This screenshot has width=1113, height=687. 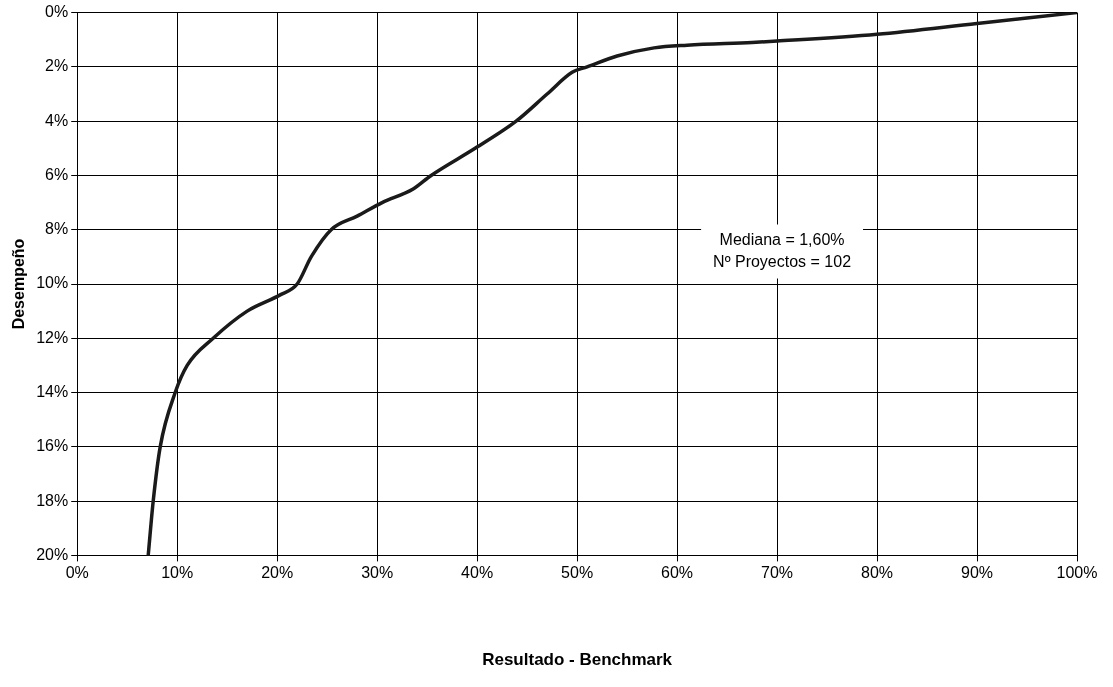 I want to click on x-tick-label: 50%, so click(x=577, y=573).